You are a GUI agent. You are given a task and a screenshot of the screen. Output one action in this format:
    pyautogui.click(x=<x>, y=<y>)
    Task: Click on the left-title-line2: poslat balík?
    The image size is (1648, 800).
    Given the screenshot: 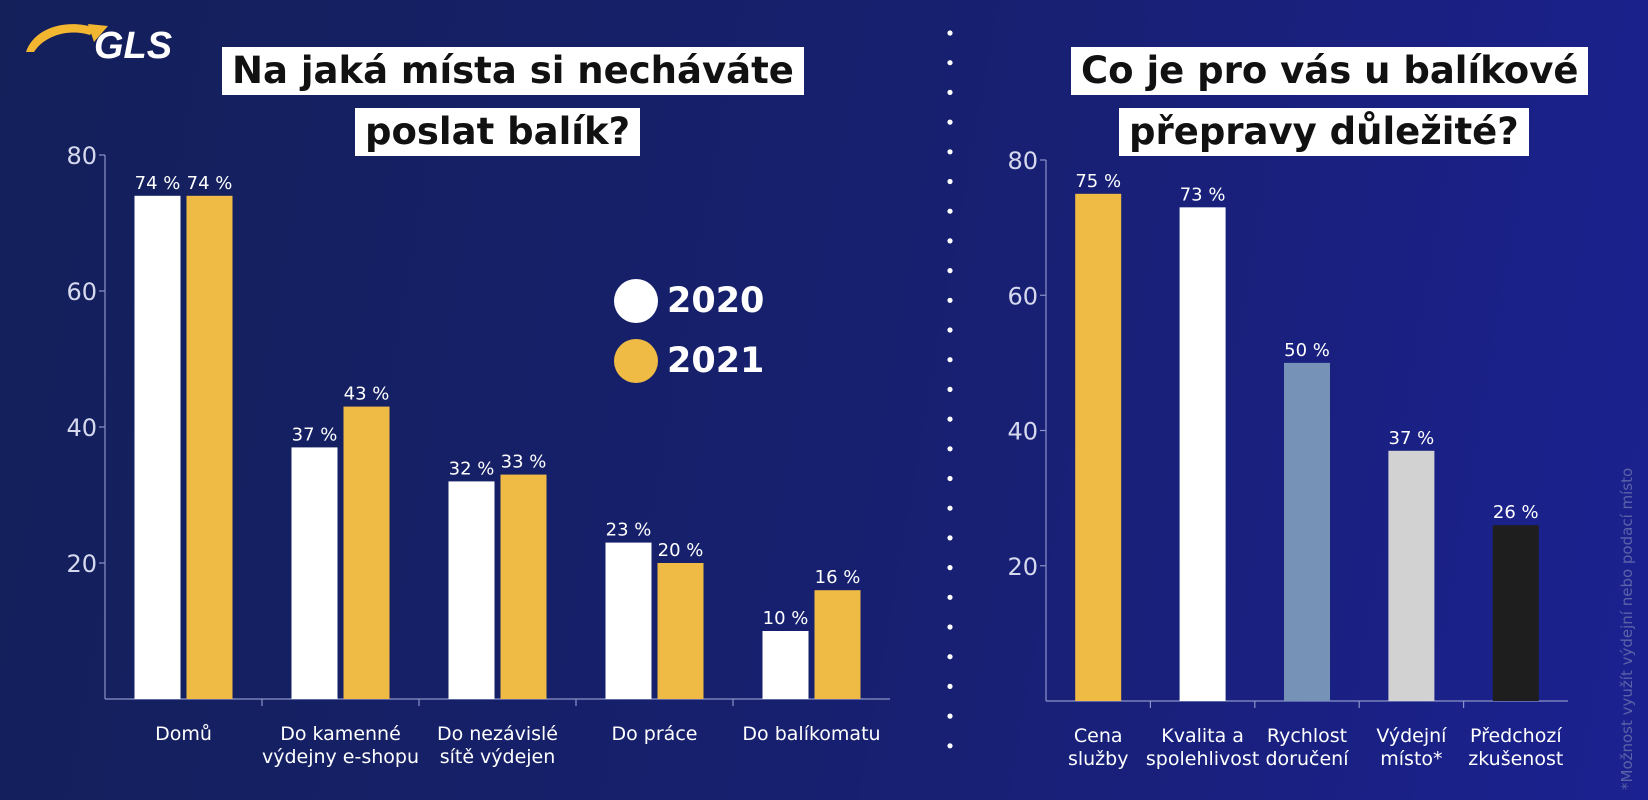 What is the action you would take?
    pyautogui.click(x=498, y=132)
    